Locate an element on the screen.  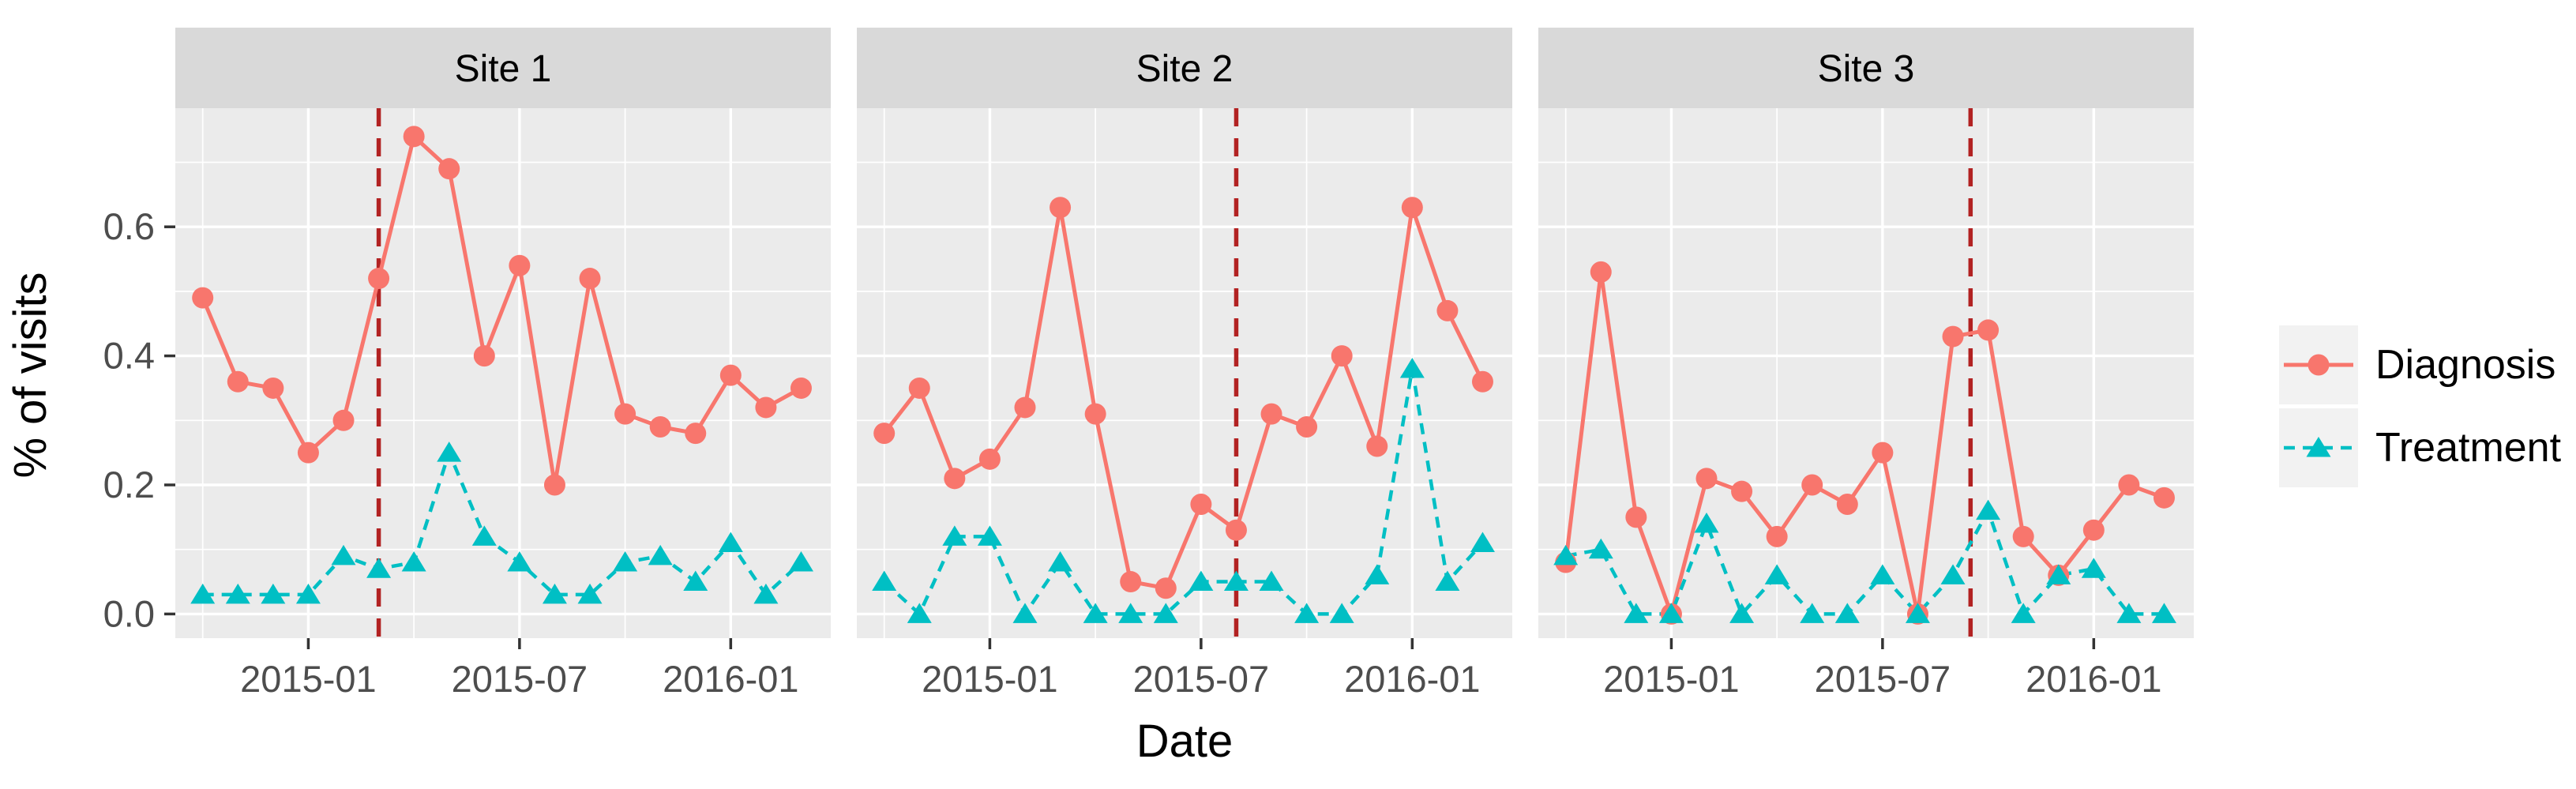
legend-treatment-marker is located at coordinates (2318, 447).